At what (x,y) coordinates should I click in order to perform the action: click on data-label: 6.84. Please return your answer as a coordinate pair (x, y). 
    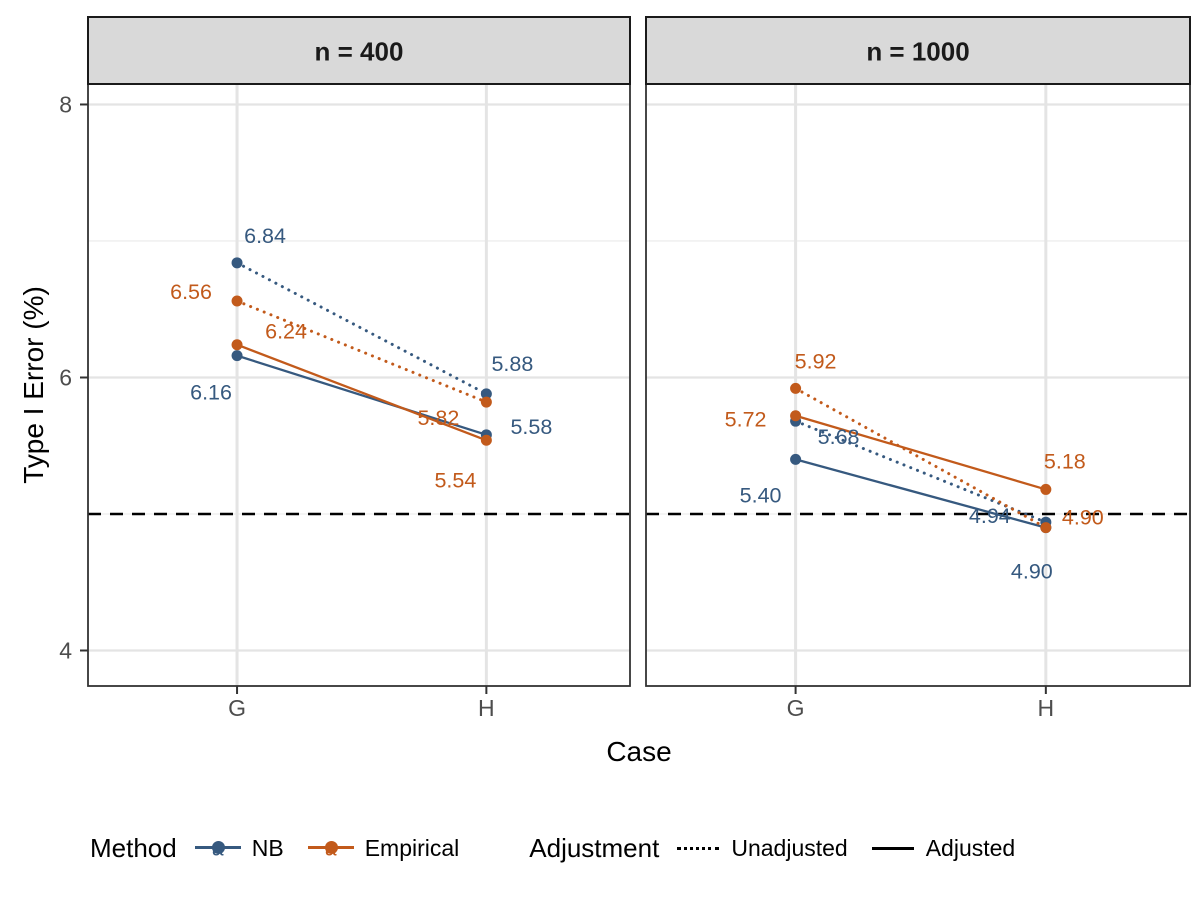
    Looking at the image, I should click on (265, 236).